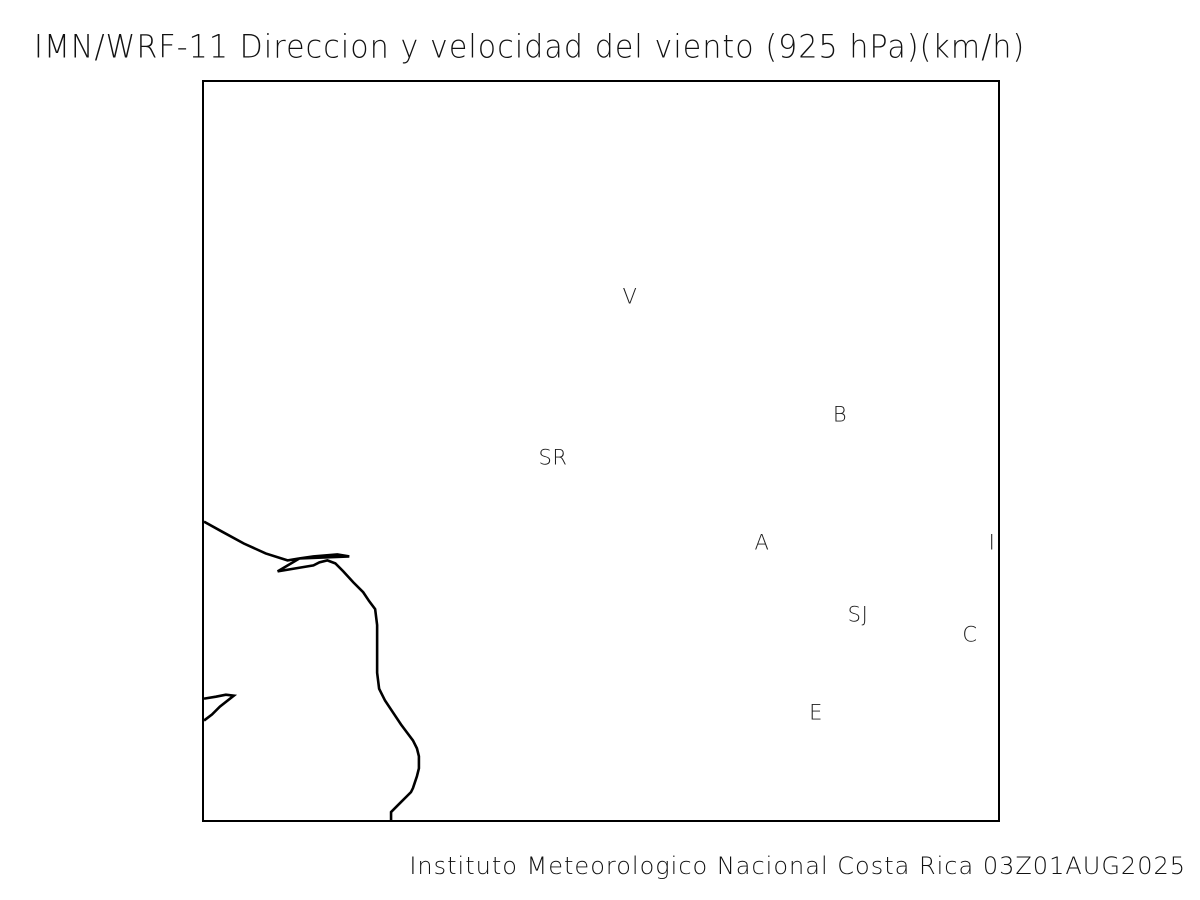 This screenshot has height=900, width=1200. I want to click on coastline-layer, so click(312, 670).